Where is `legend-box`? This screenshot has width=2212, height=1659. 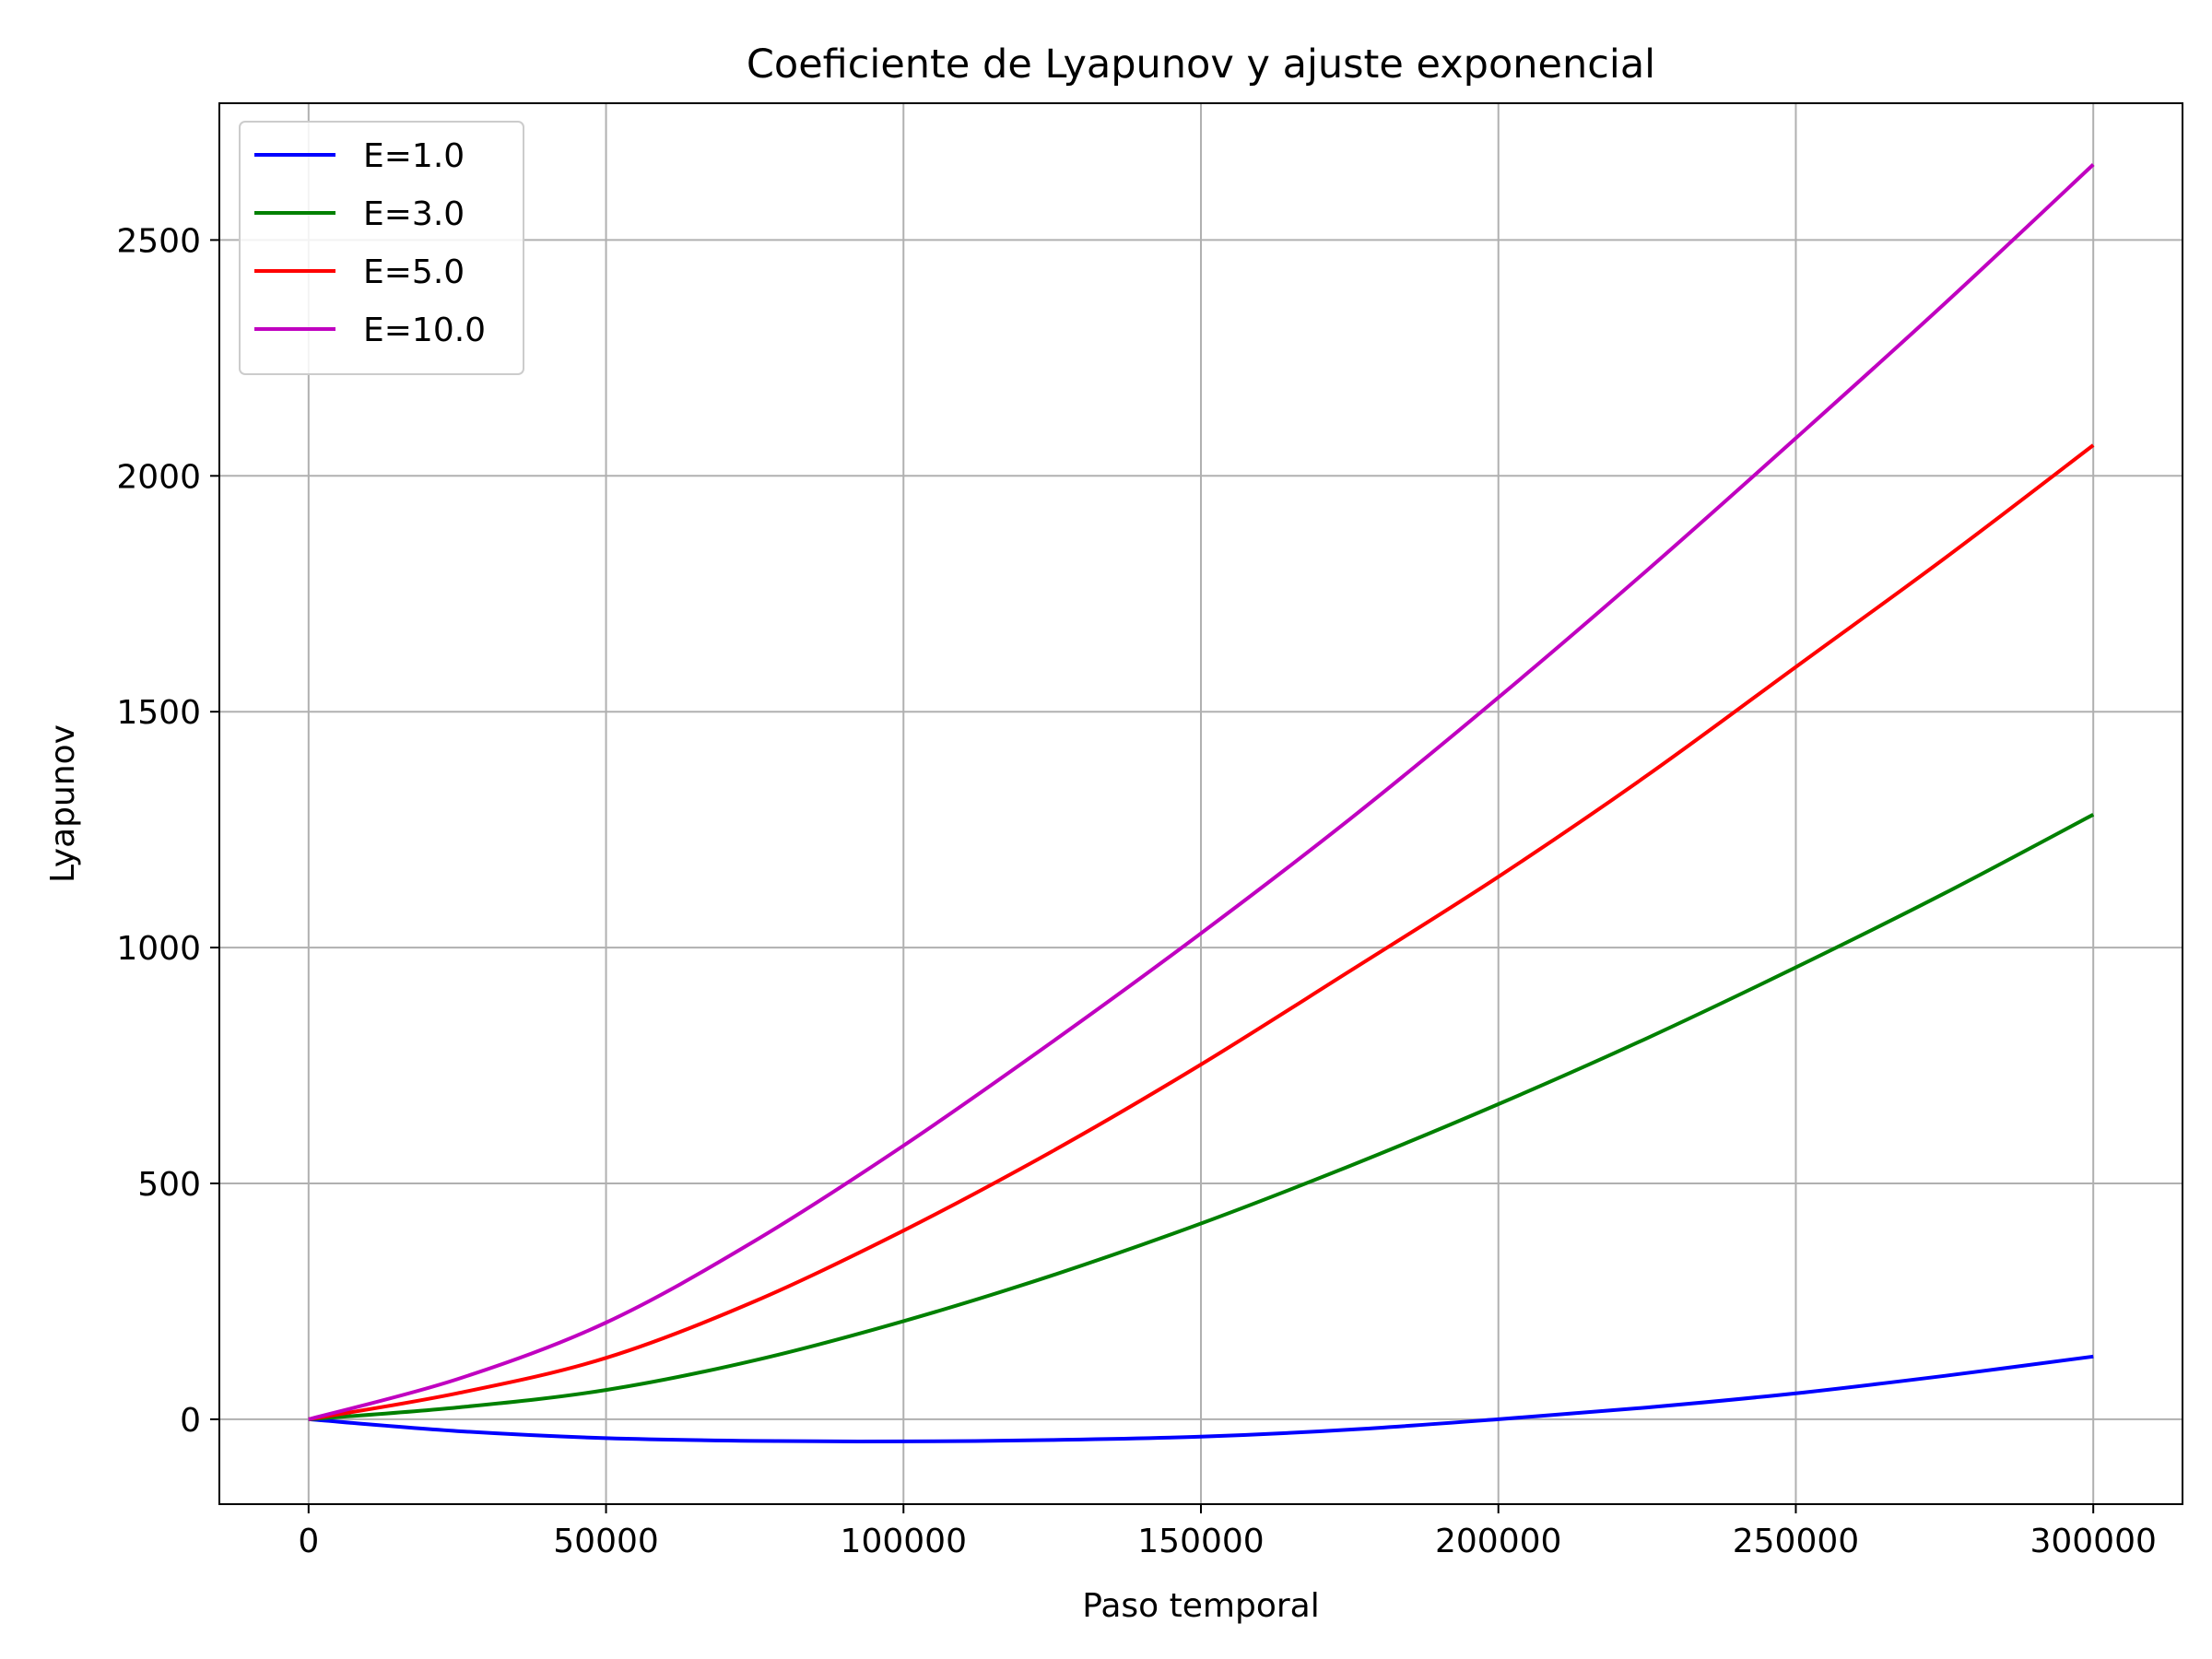 legend-box is located at coordinates (381, 248).